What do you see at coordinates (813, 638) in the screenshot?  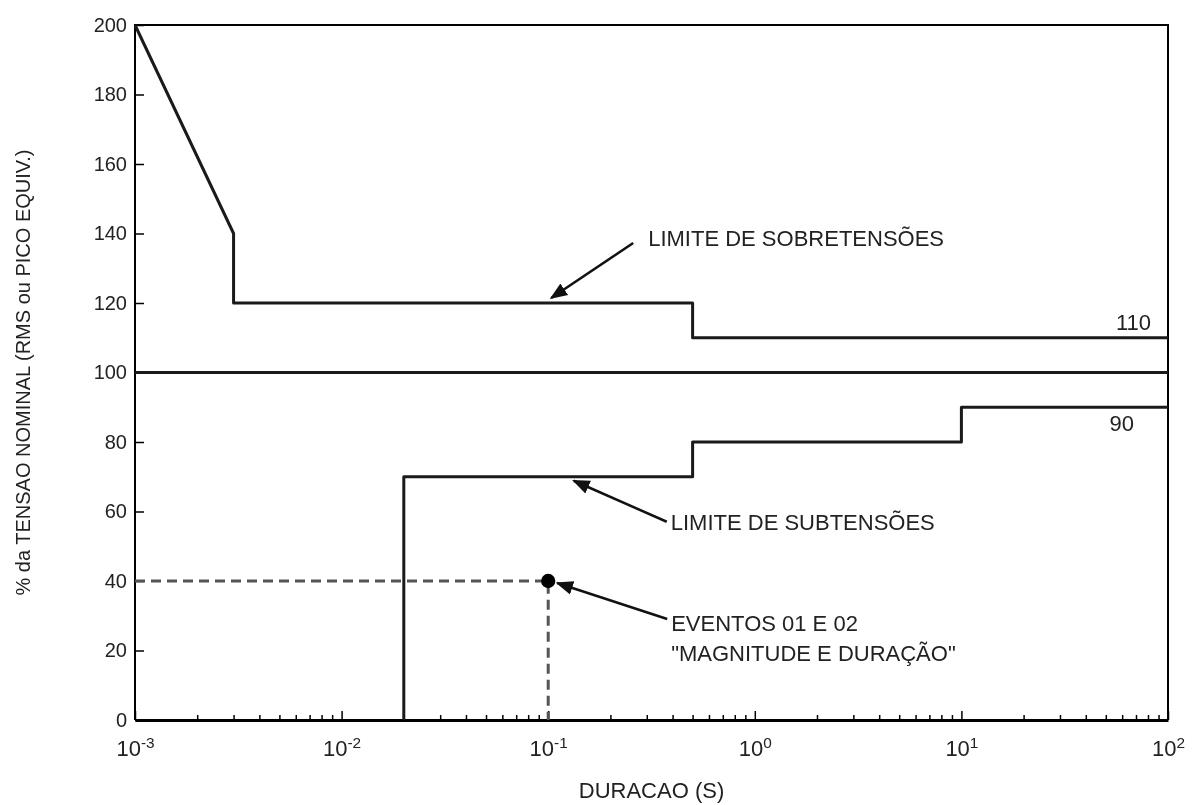 I see `annotation: EVENTOS 01 E 02 "MAGNITUDE E DURAÇÃO"` at bounding box center [813, 638].